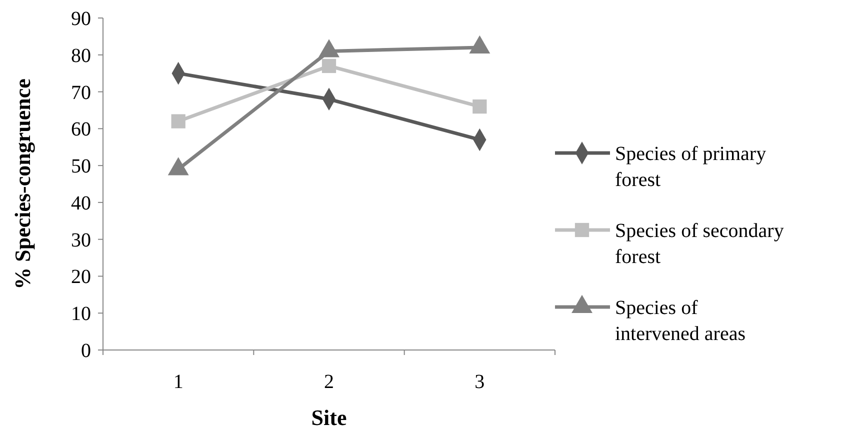 The height and width of the screenshot is (436, 853). What do you see at coordinates (81, 167) in the screenshot?
I see `y-tick-label: 50` at bounding box center [81, 167].